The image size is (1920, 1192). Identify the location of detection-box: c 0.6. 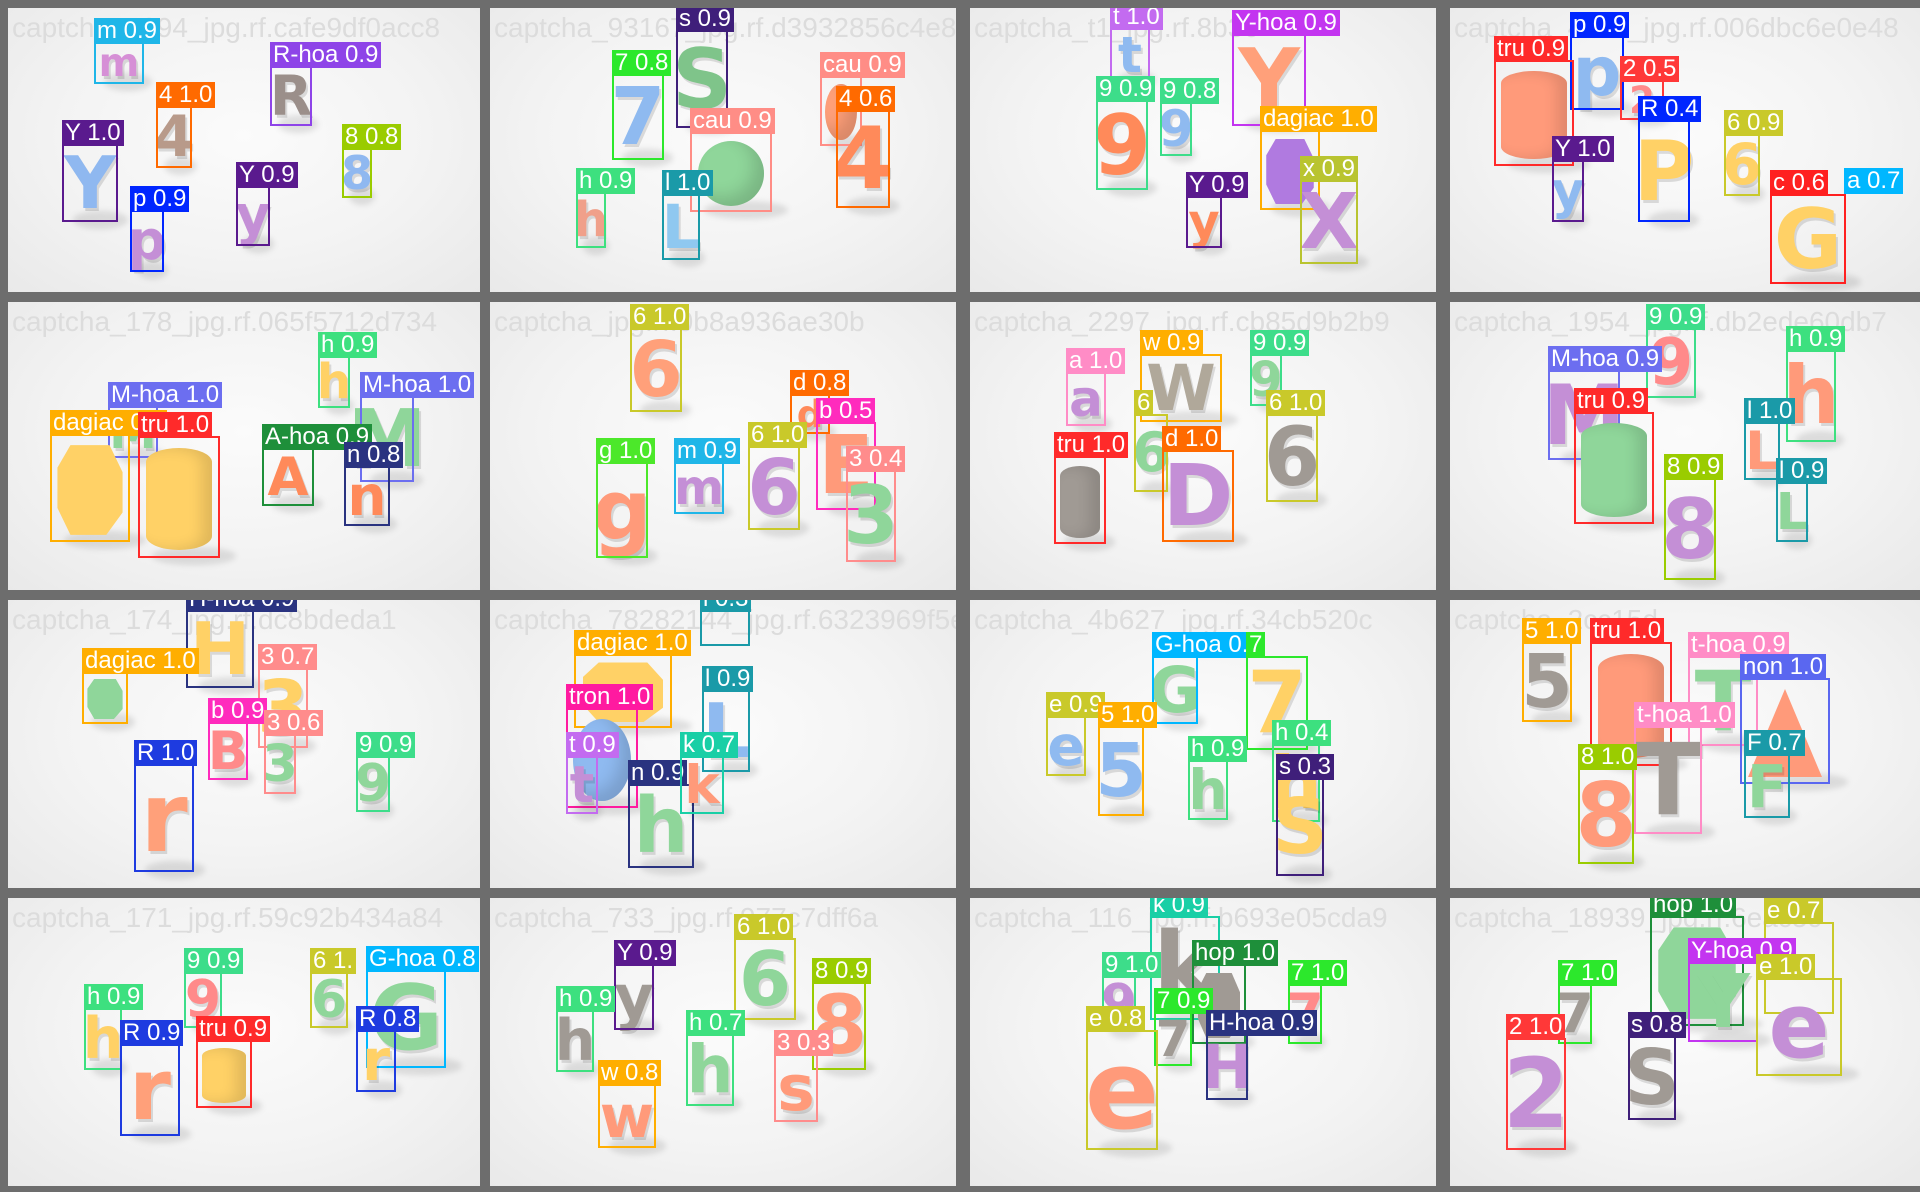
(1808, 227).